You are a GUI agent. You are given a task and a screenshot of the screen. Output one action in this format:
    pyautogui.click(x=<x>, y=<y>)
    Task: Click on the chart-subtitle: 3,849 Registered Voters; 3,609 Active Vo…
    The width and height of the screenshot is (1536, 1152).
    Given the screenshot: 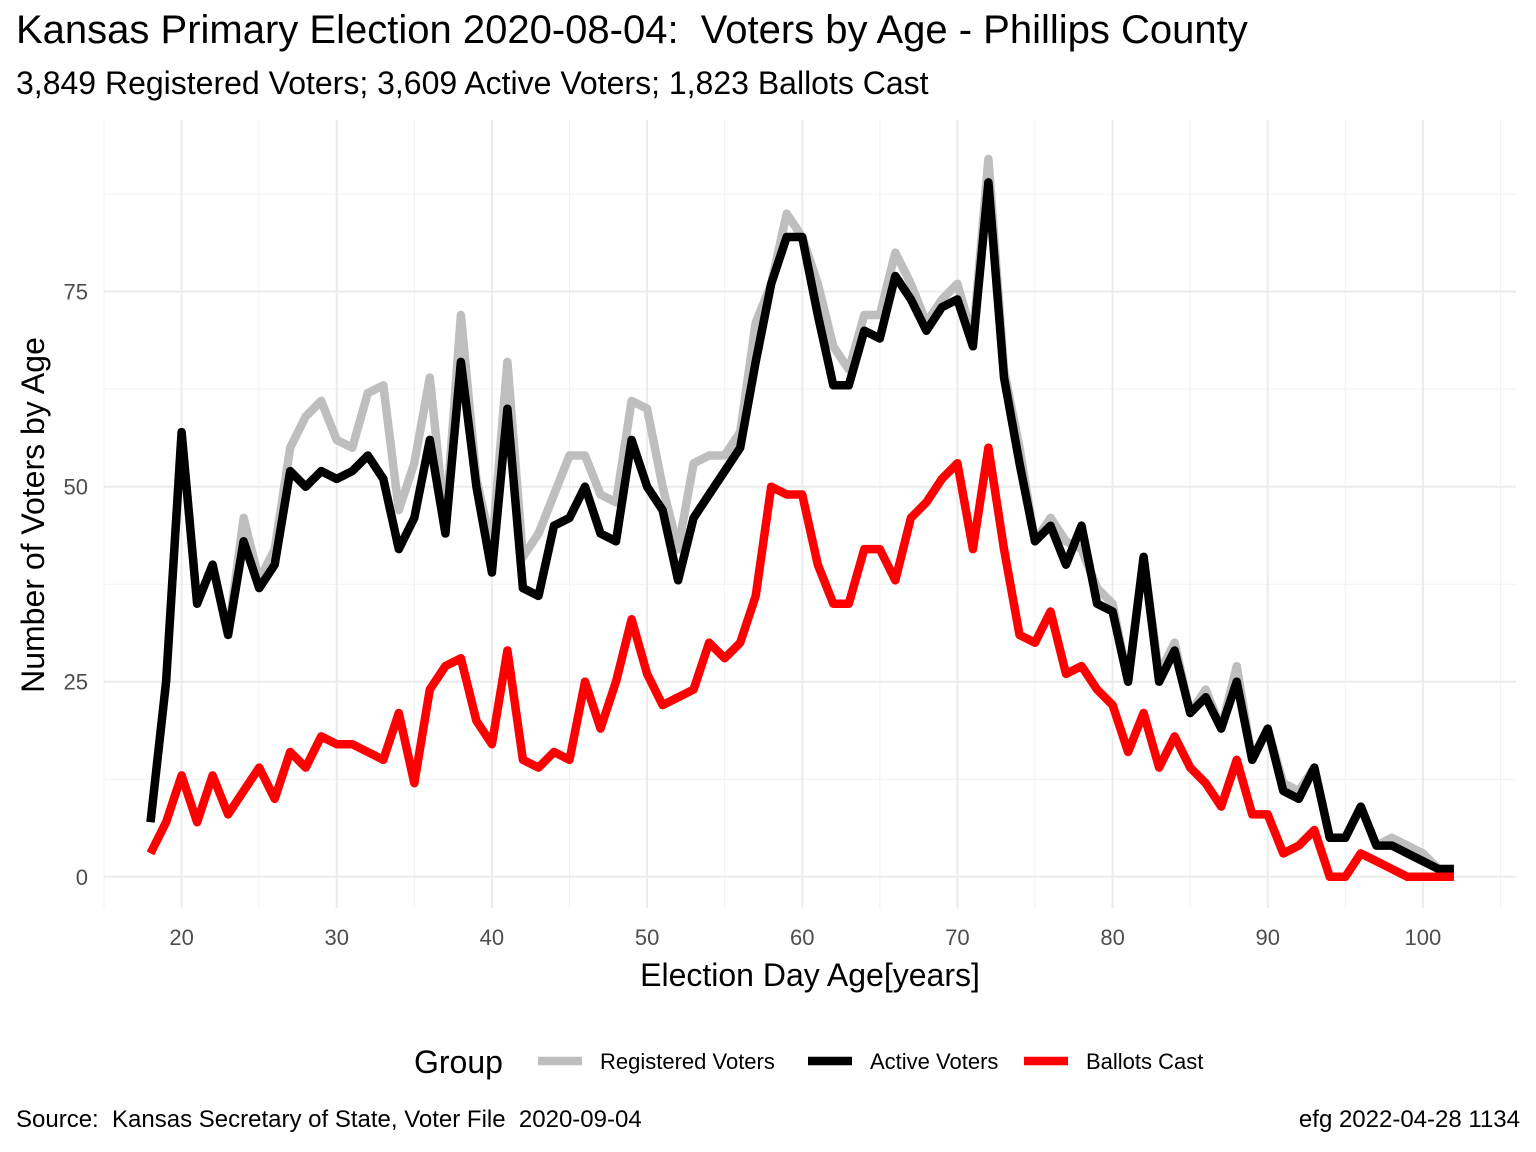 What is the action you would take?
    pyautogui.click(x=472, y=83)
    